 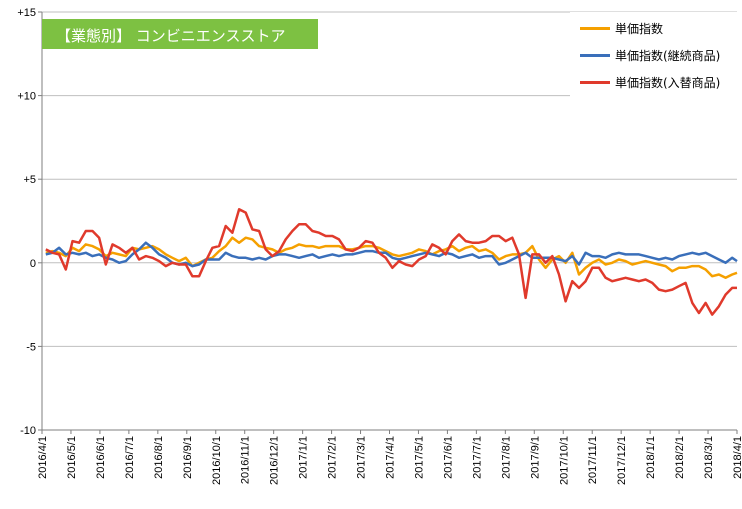 I want to click on x-tick-label-22: 2018/2/1, so click(x=680, y=457).